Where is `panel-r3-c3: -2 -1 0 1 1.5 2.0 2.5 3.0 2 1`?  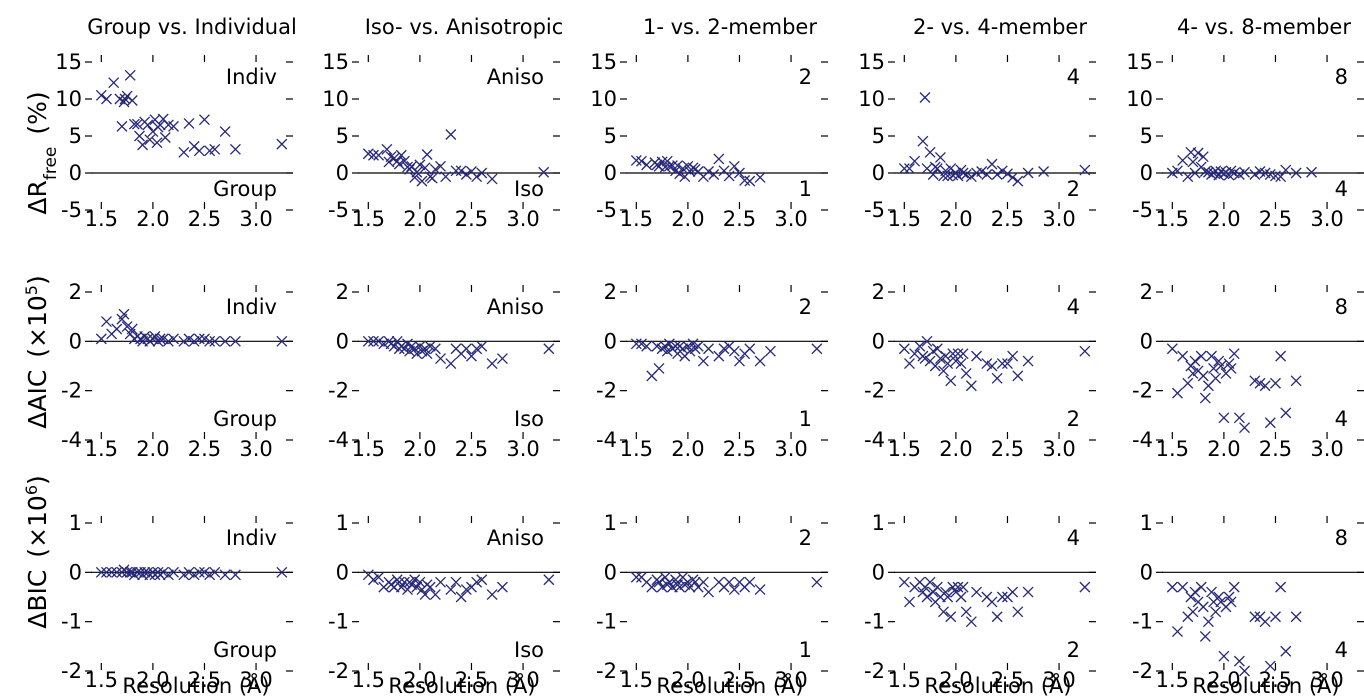 panel-r3-c3: -2 -1 0 1 1.5 2.0 2.5 3.0 2 1 is located at coordinates (712, 601).